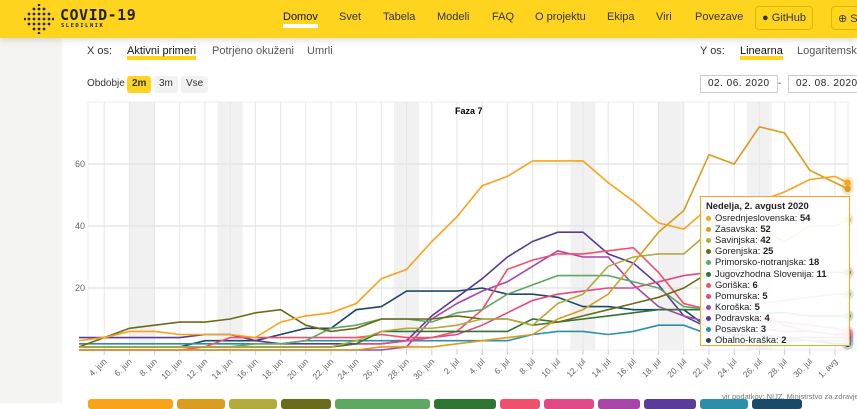 The width and height of the screenshot is (857, 409). What do you see at coordinates (664, 17) in the screenshot?
I see `nav-viri: Viri` at bounding box center [664, 17].